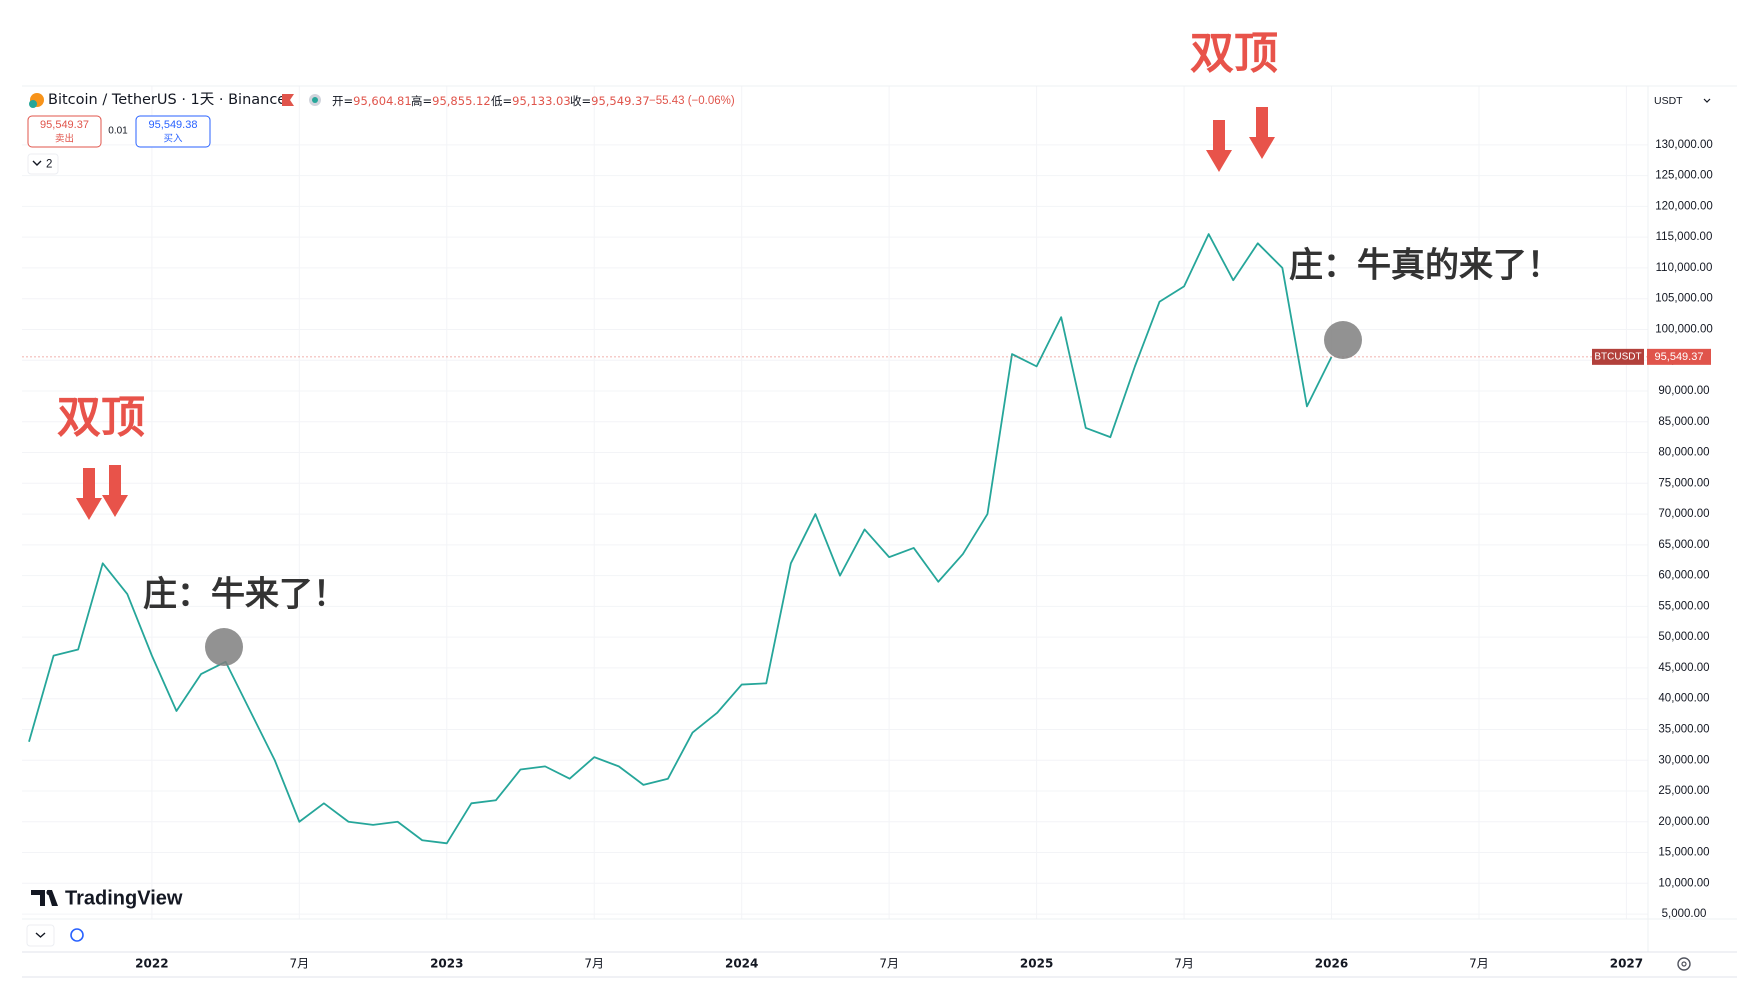  Describe the element at coordinates (1684, 206) in the screenshot. I see `y-tick-label: 120,000.00` at that location.